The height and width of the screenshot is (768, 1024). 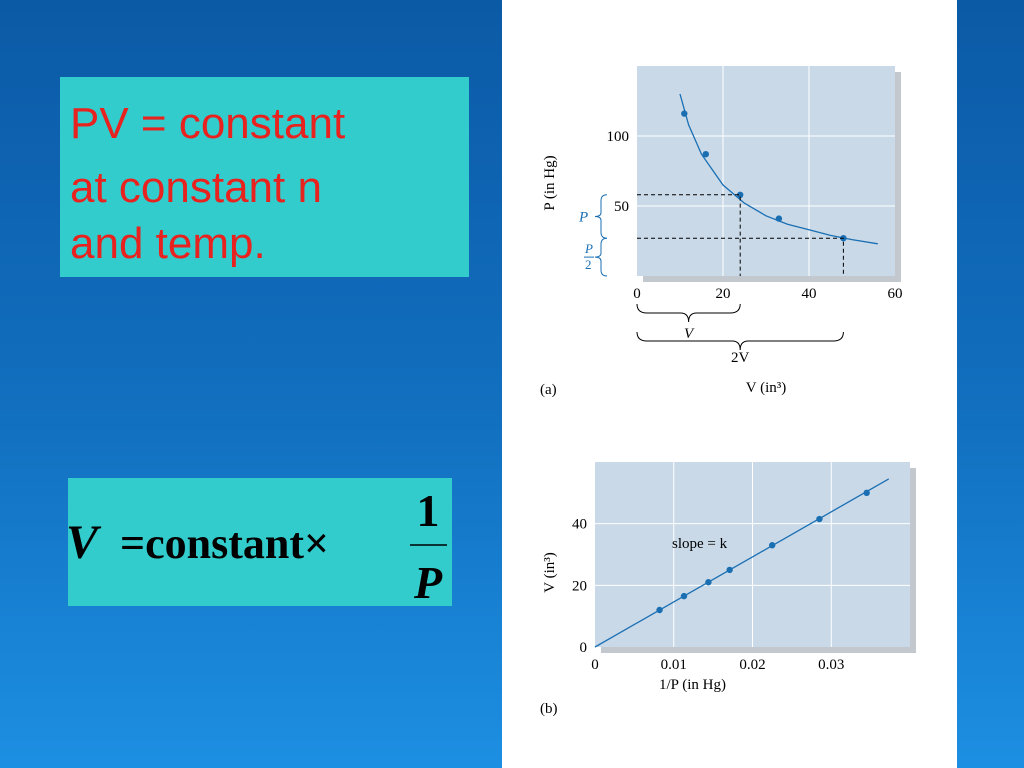 I want to click on statement-line: and temp., so click(x=168, y=243).